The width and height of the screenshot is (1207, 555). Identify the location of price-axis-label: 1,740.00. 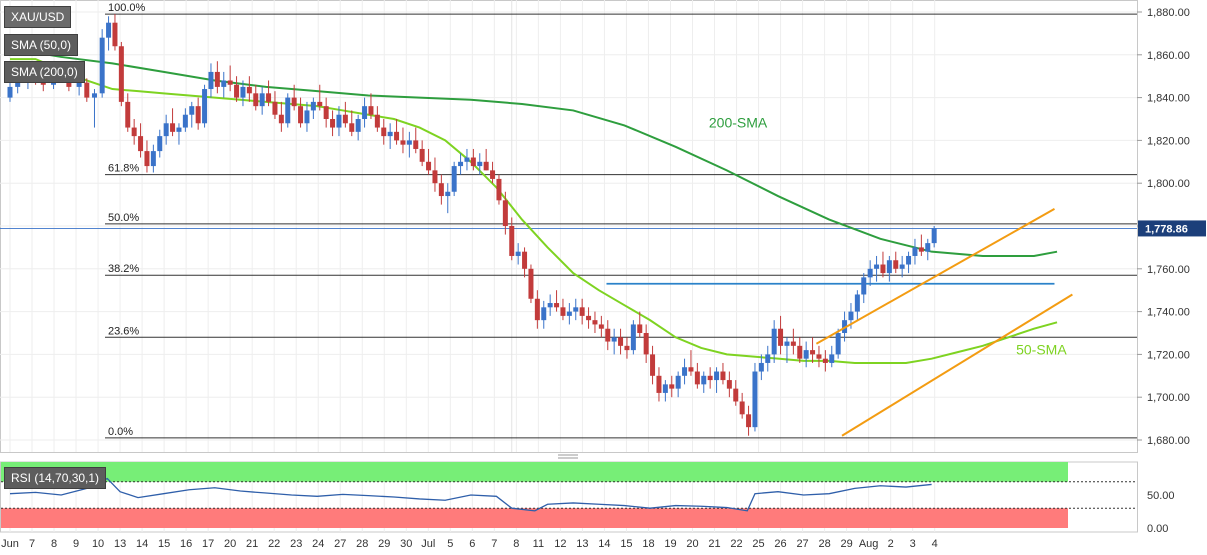
(1168, 313).